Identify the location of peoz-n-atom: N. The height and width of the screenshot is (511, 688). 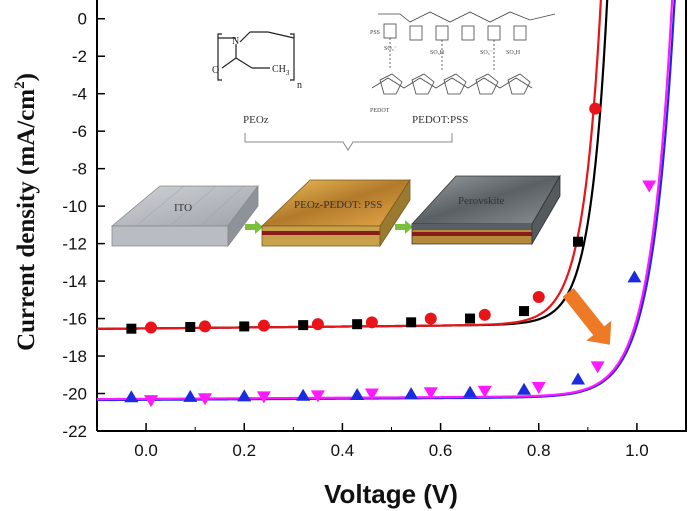
(235, 41).